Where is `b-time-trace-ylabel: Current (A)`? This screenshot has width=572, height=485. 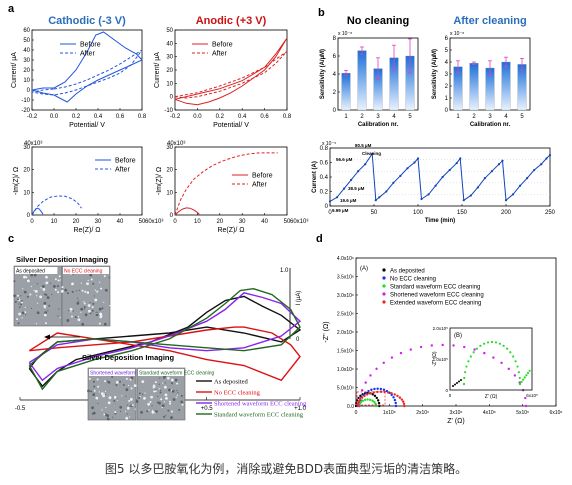
b-time-trace-ylabel: Current (A) is located at coordinates (315, 177).